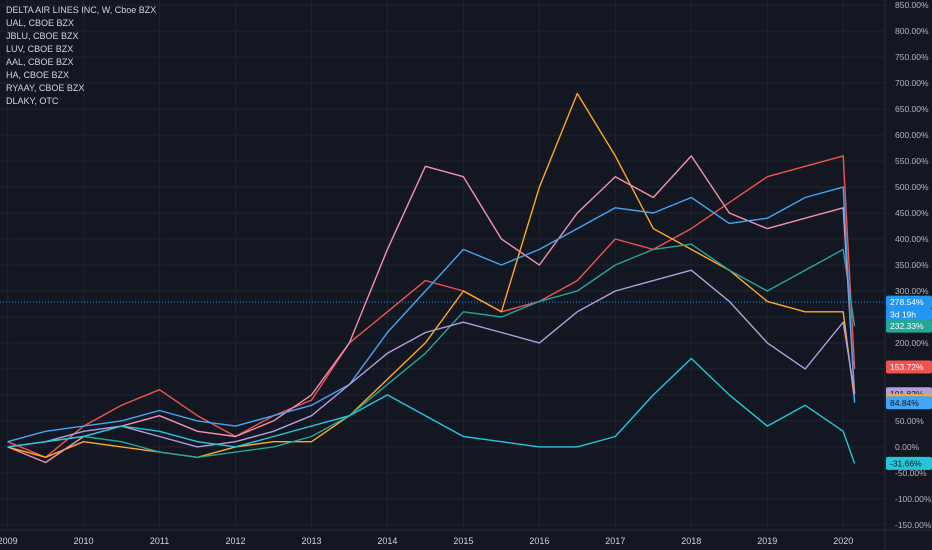 The height and width of the screenshot is (550, 932). I want to click on y-tick-label: 450.00%, so click(912, 213).